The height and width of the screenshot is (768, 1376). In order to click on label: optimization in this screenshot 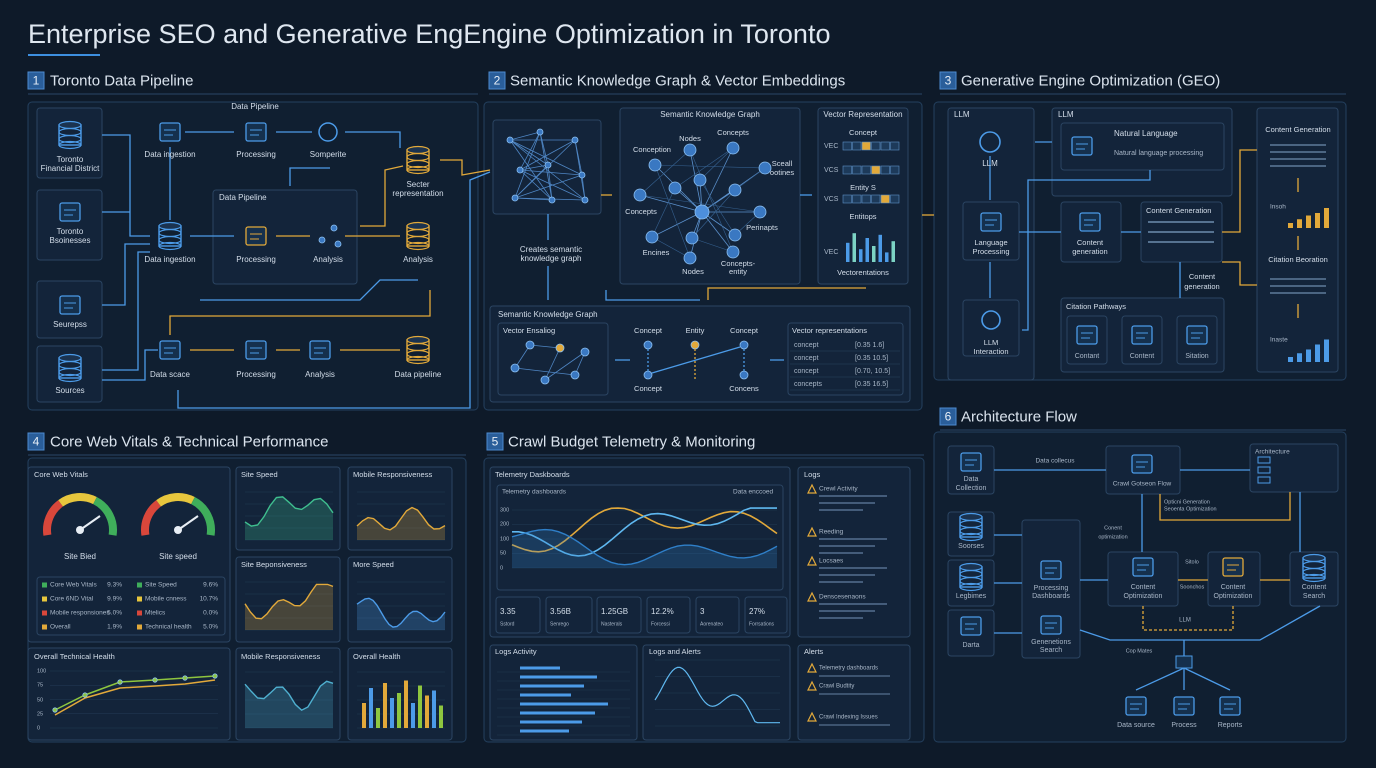, I will do `click(1112, 537)`.